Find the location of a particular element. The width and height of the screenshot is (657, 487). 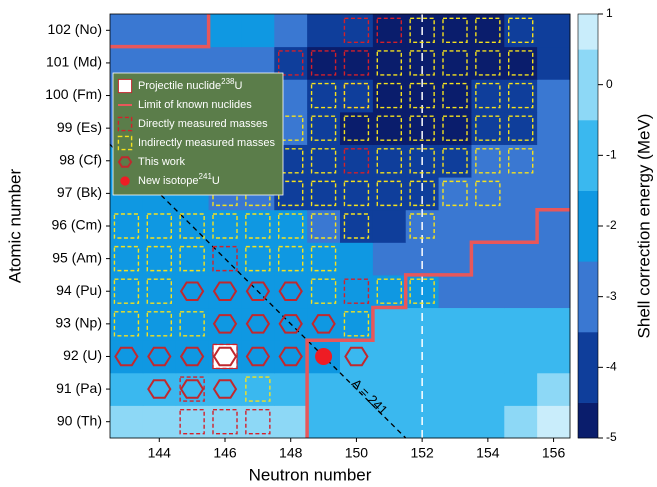

colorbar-tick-label: -2 is located at coordinates (611, 225).